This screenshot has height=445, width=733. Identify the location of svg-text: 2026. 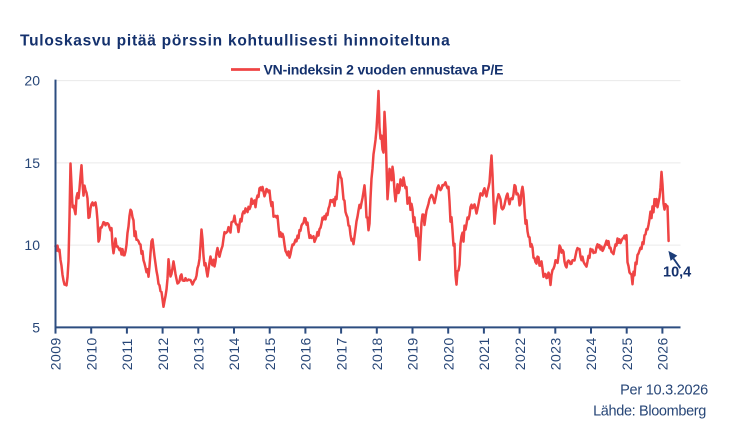
(663, 353).